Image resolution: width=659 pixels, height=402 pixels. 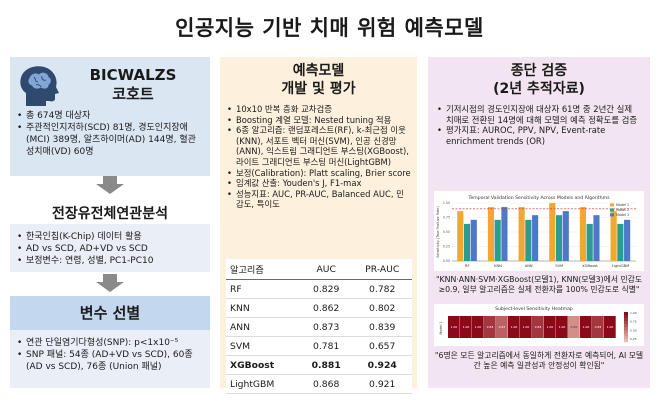 What do you see at coordinates (446, 261) in the screenshot?
I see `y-tick-label: 0.00` at bounding box center [446, 261].